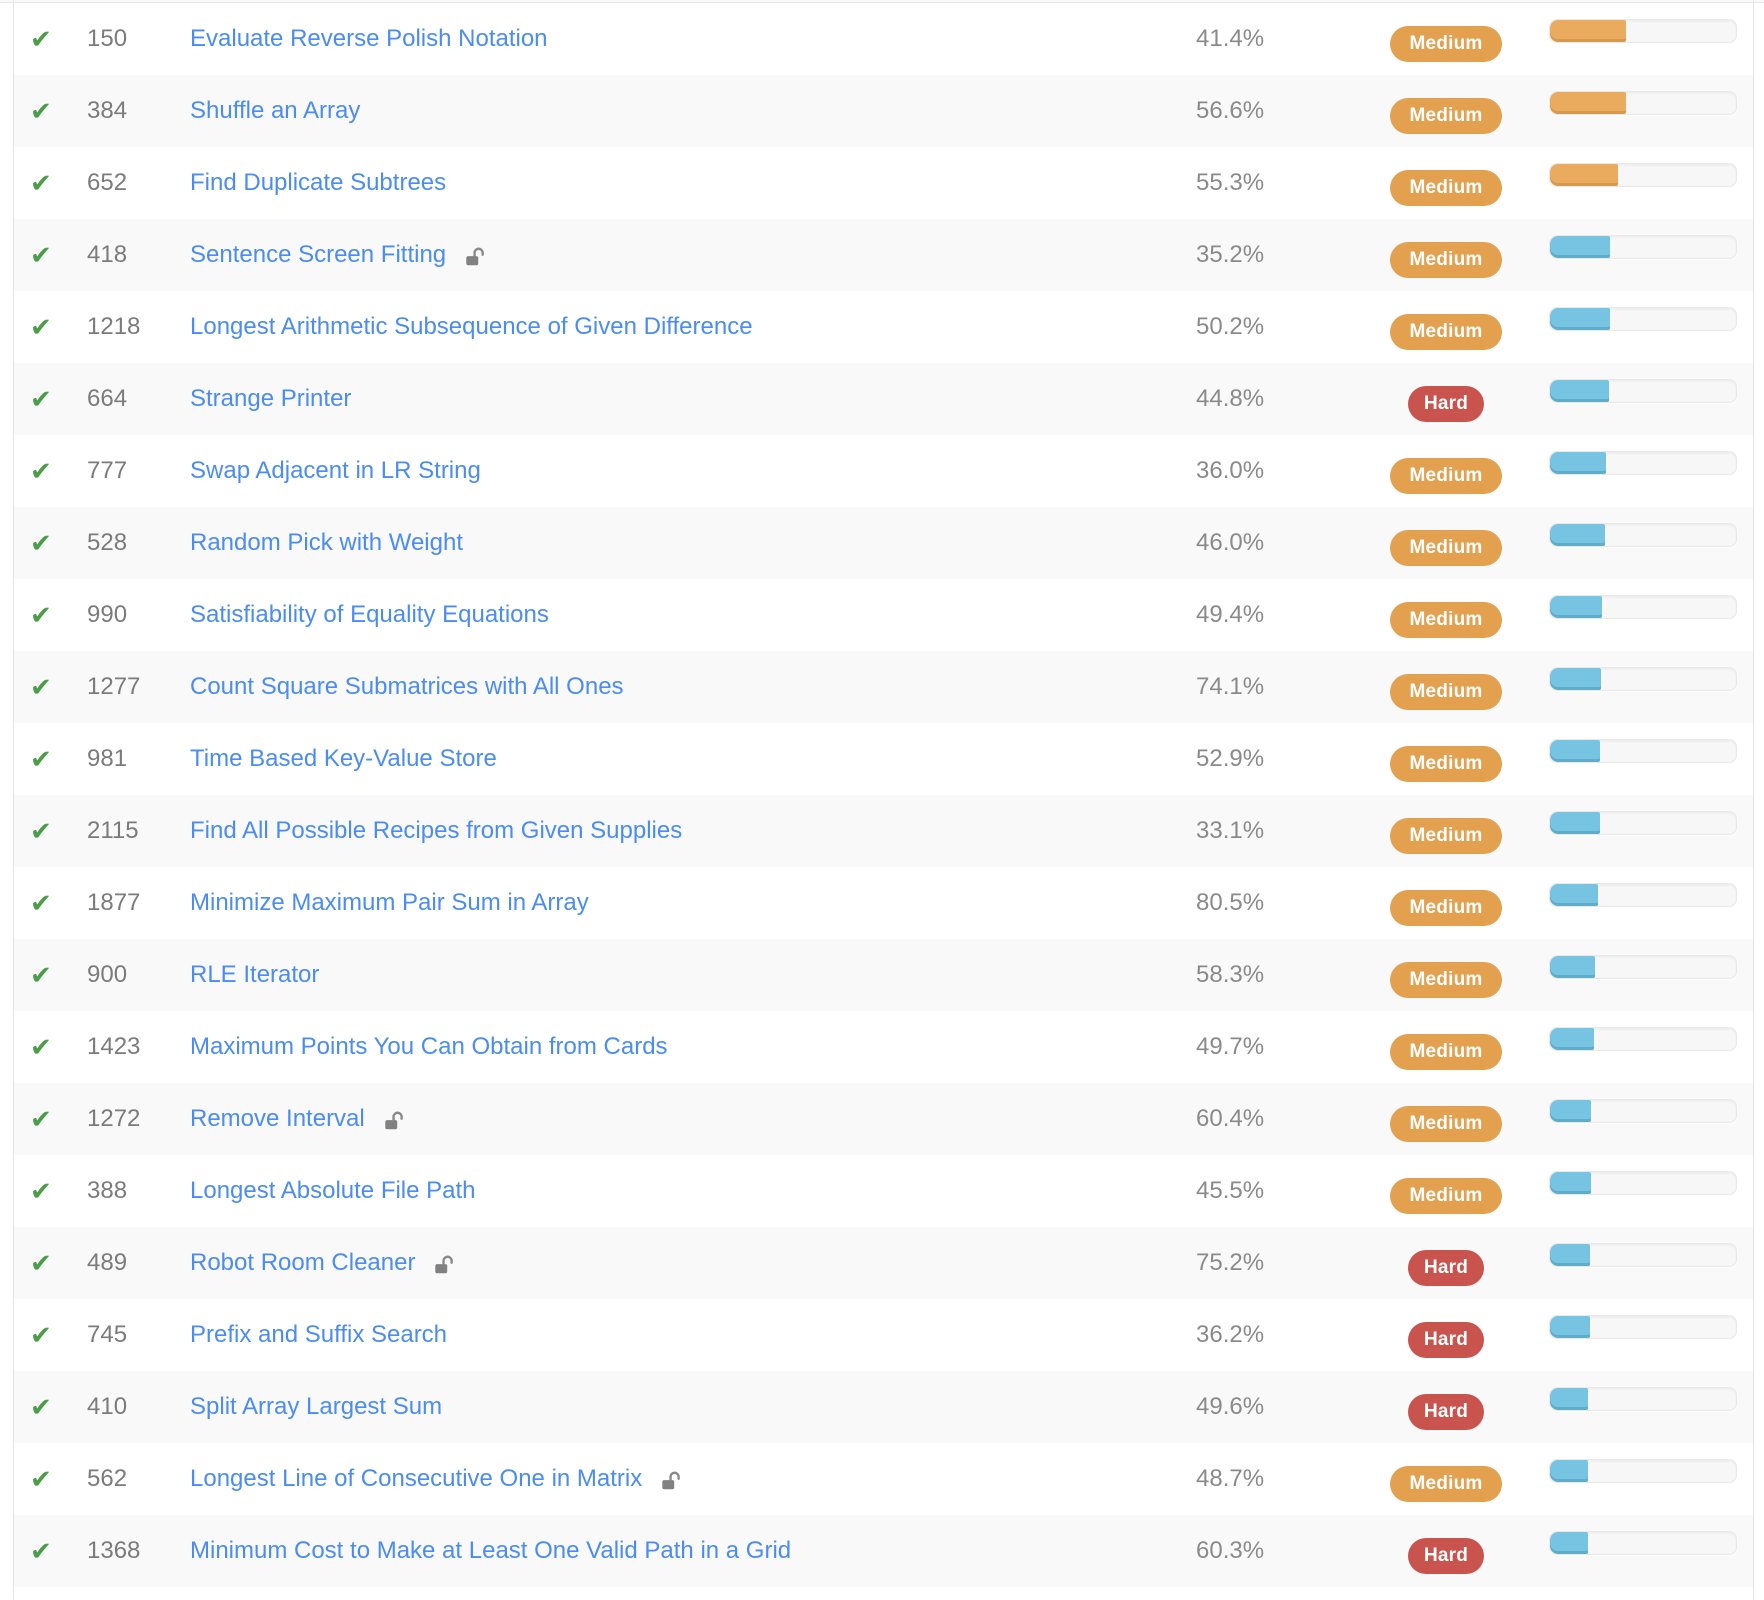 The height and width of the screenshot is (1600, 1764). Describe the element at coordinates (326, 542) in the screenshot. I see `problem-title-link: Random Pick with Weight` at that location.